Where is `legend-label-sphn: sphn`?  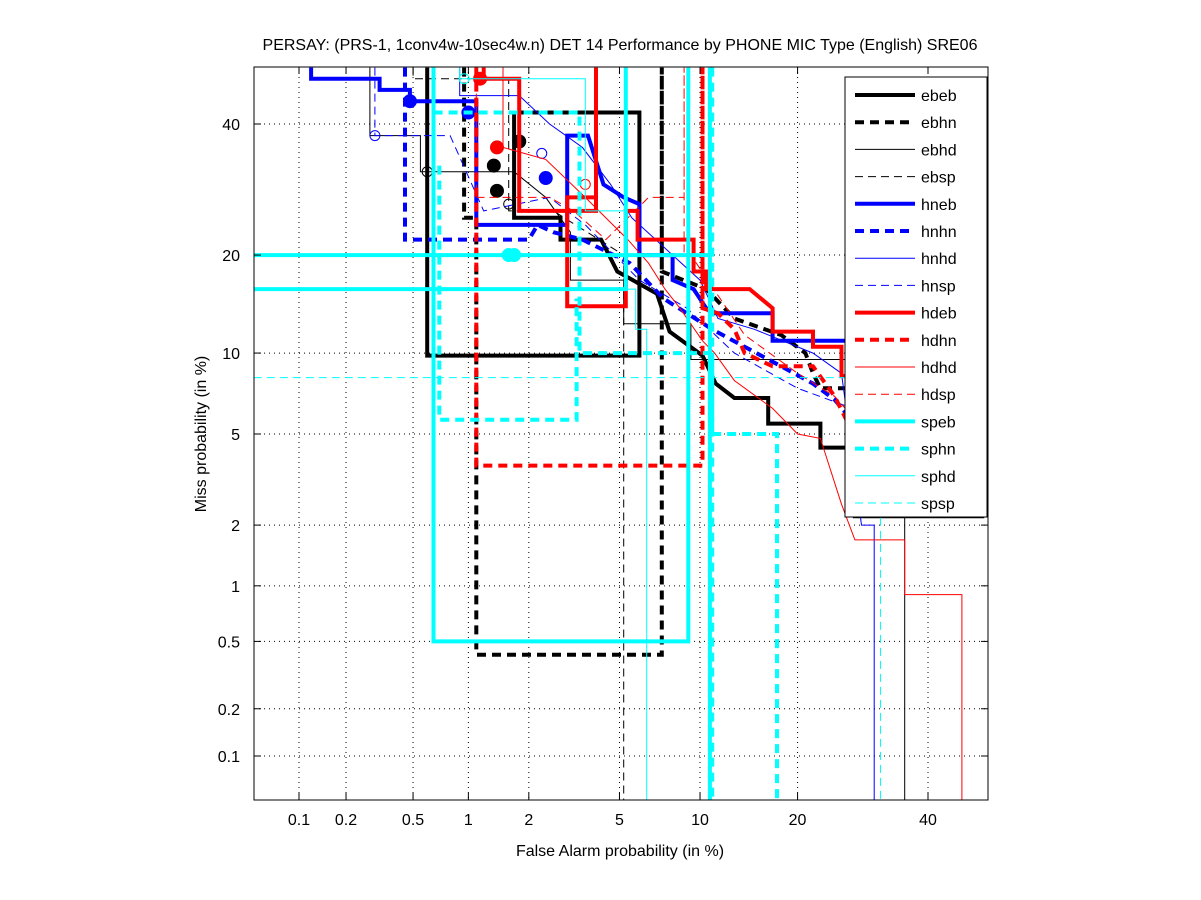
legend-label-sphn: sphn is located at coordinates (938, 450).